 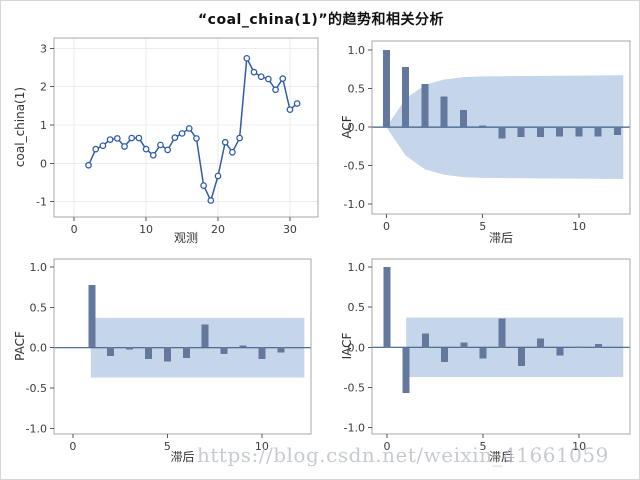 I want to click on iacf-y-axis-label: IACF, so click(x=347, y=346).